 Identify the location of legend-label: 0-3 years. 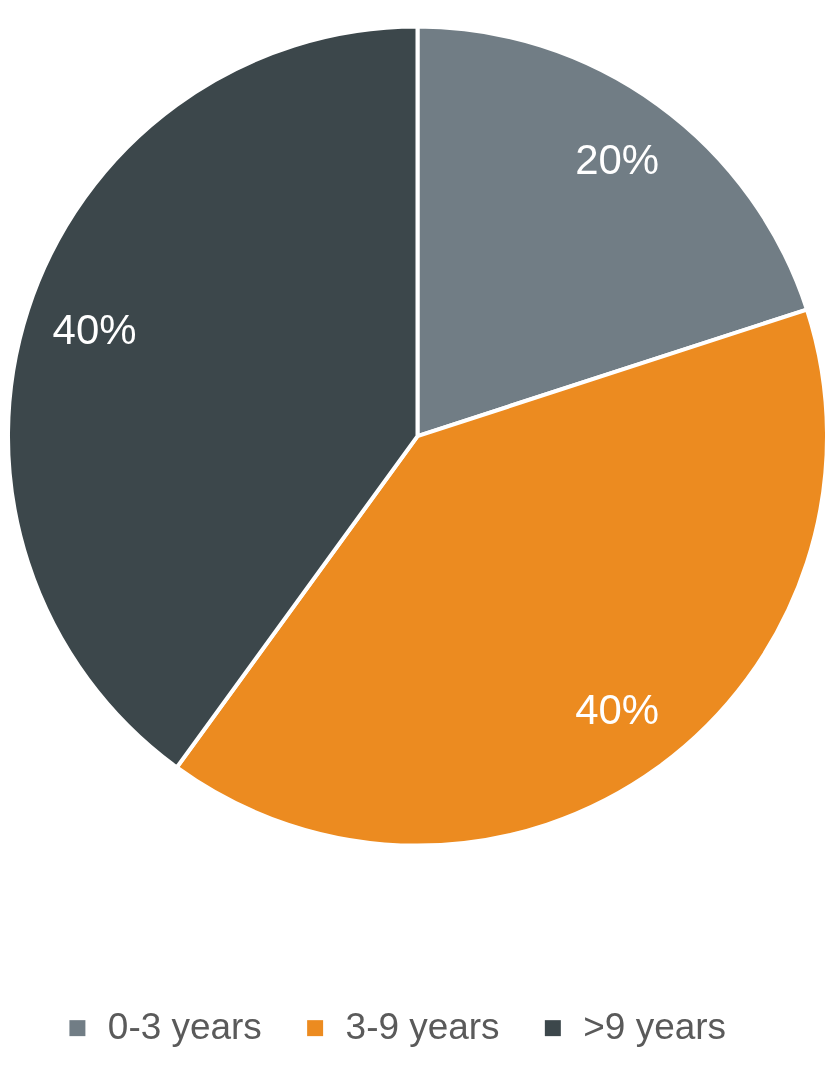
(184, 1027).